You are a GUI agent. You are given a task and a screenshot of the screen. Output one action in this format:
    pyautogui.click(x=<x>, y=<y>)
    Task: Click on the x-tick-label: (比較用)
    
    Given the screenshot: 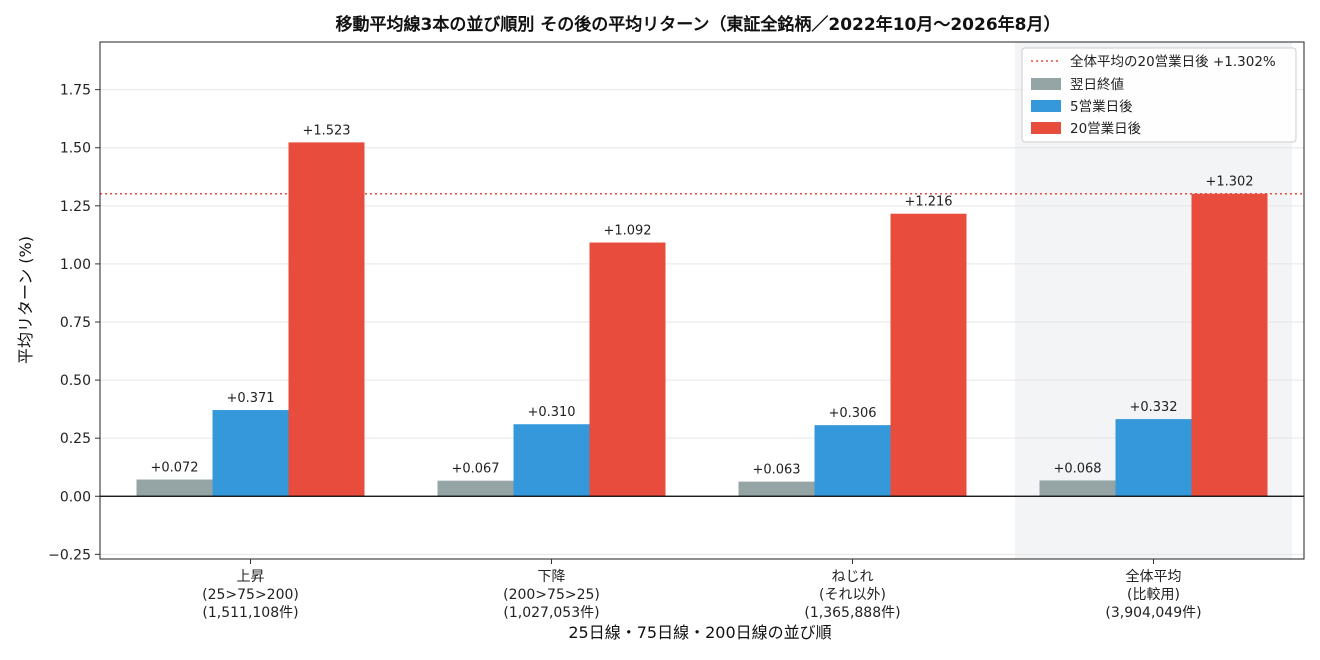 What is the action you would take?
    pyautogui.click(x=1153, y=595)
    